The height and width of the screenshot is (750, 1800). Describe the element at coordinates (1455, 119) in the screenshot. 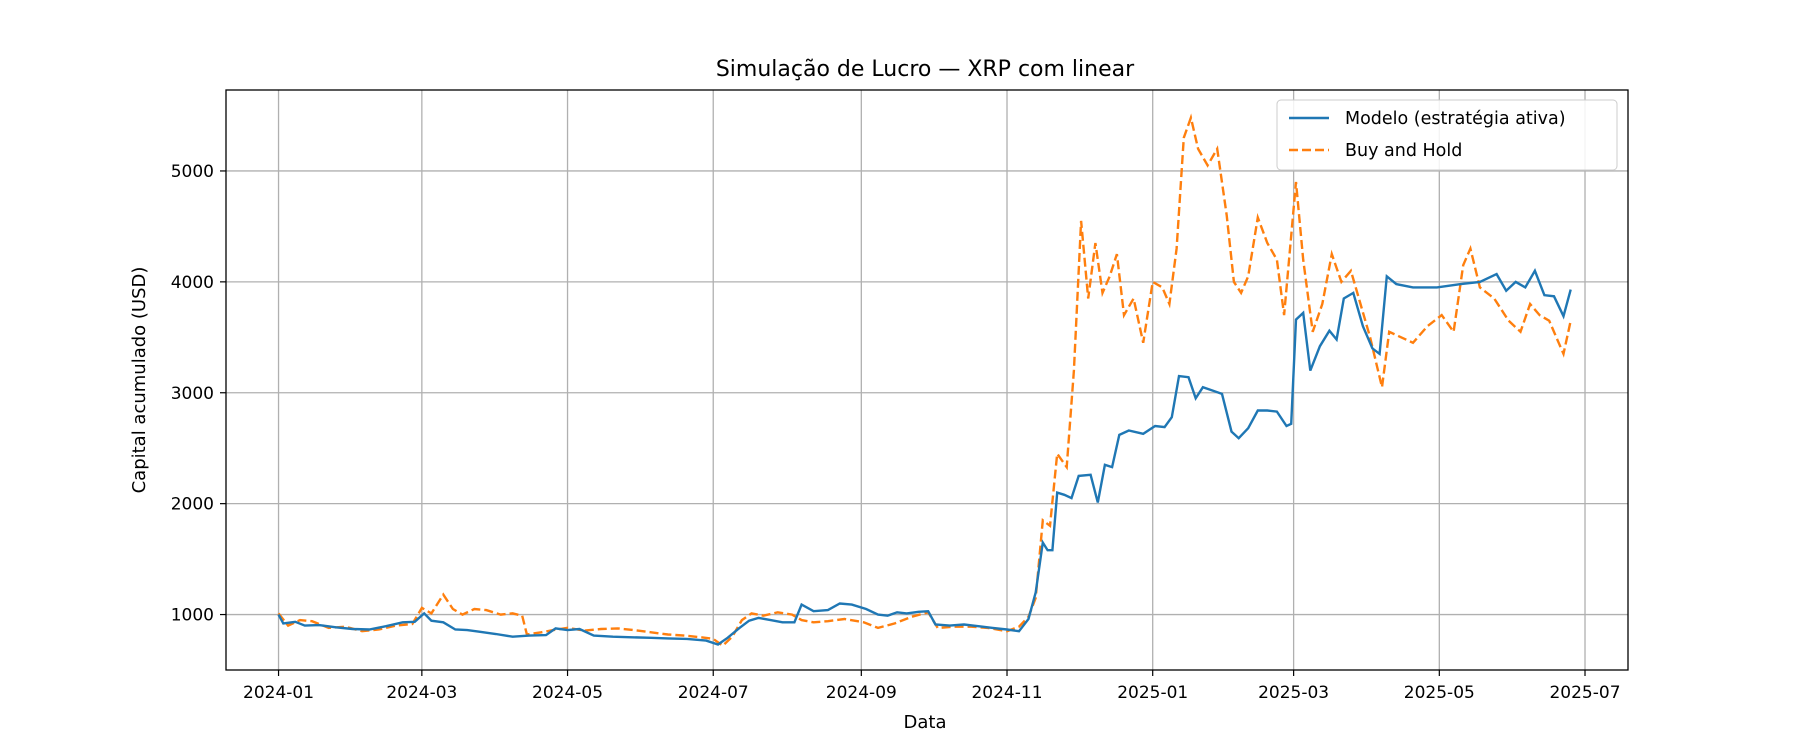

I see `legend-label-modelo: Modelo (estratégia ativa)` at that location.